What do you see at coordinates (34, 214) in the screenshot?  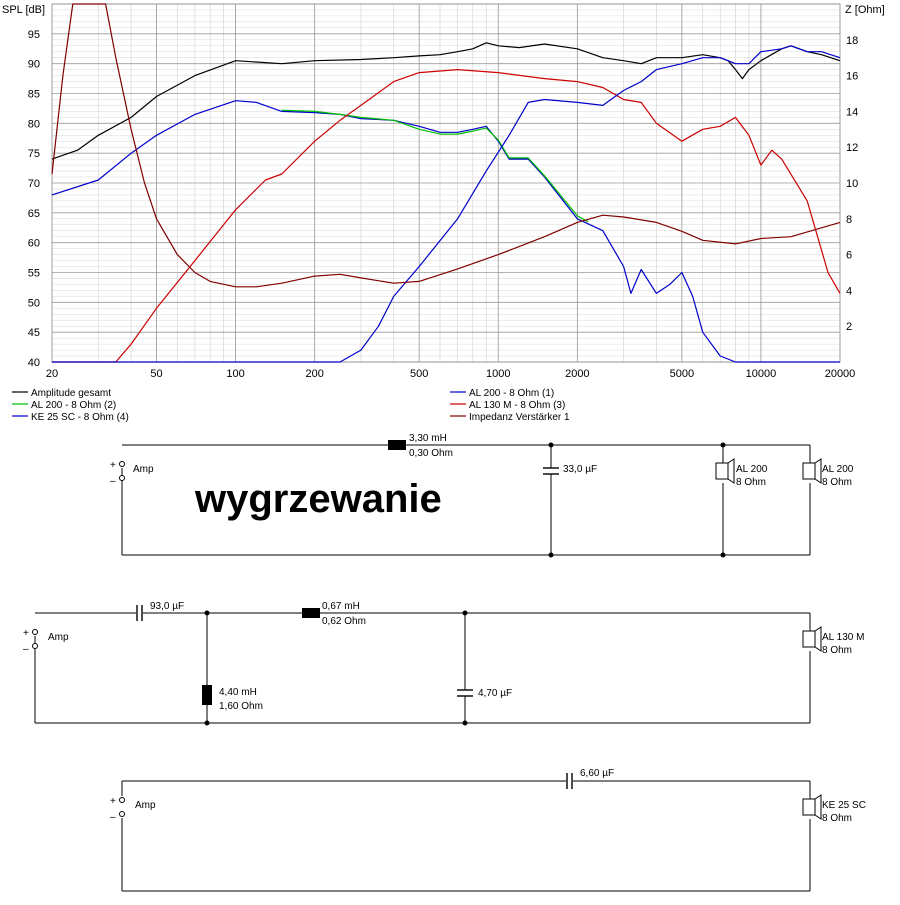 I see `y-left-tick-label: 65` at bounding box center [34, 214].